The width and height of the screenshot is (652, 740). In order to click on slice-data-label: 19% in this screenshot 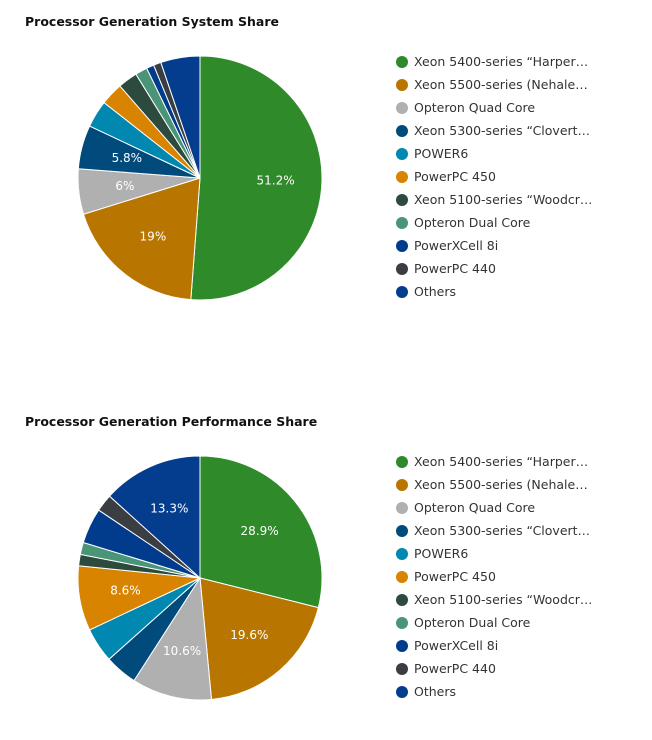, I will do `click(153, 237)`.